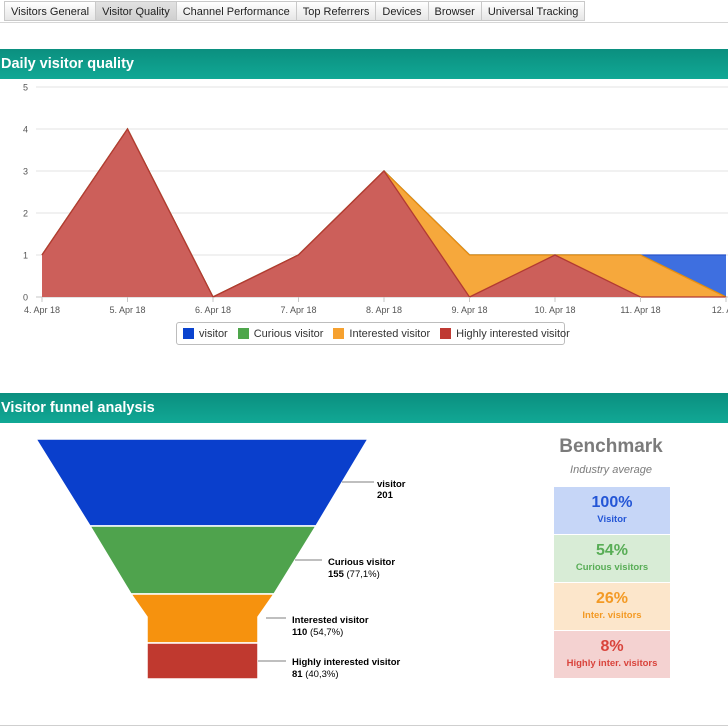  Describe the element at coordinates (202, 482) in the screenshot. I see `funnel-segment-visitor` at that location.